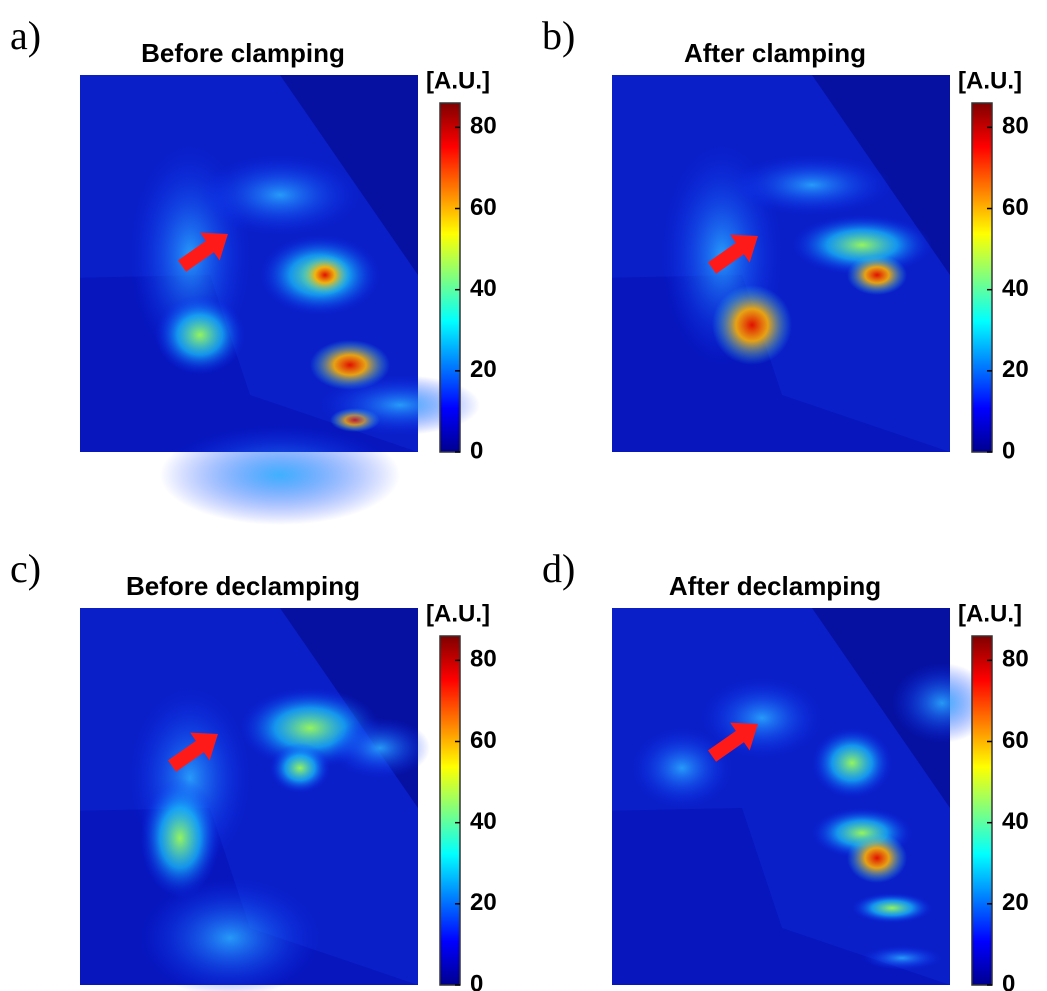  What do you see at coordinates (775, 586) in the screenshot?
I see `panel-title: After declamping` at bounding box center [775, 586].